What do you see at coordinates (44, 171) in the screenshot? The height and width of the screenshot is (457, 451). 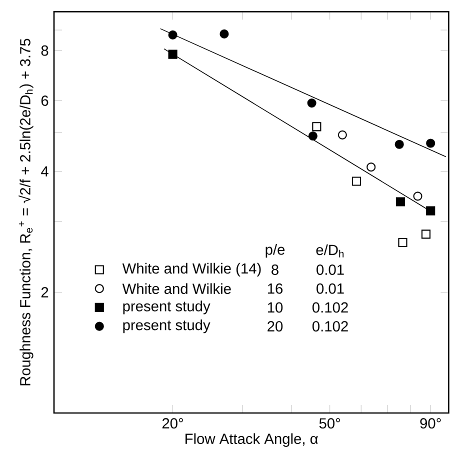 I see `y-tick-label: 4` at bounding box center [44, 171].